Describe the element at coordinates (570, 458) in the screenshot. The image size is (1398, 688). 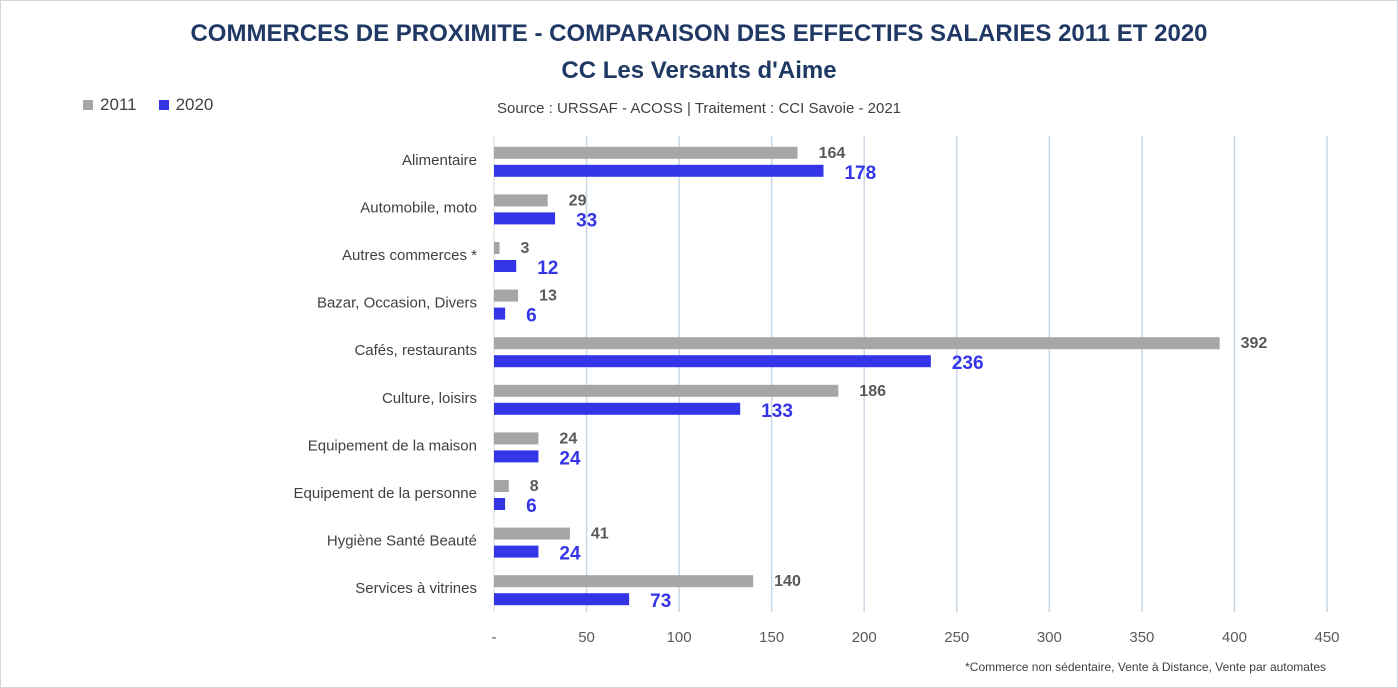
I see `data-label-2020-6: 24` at that location.